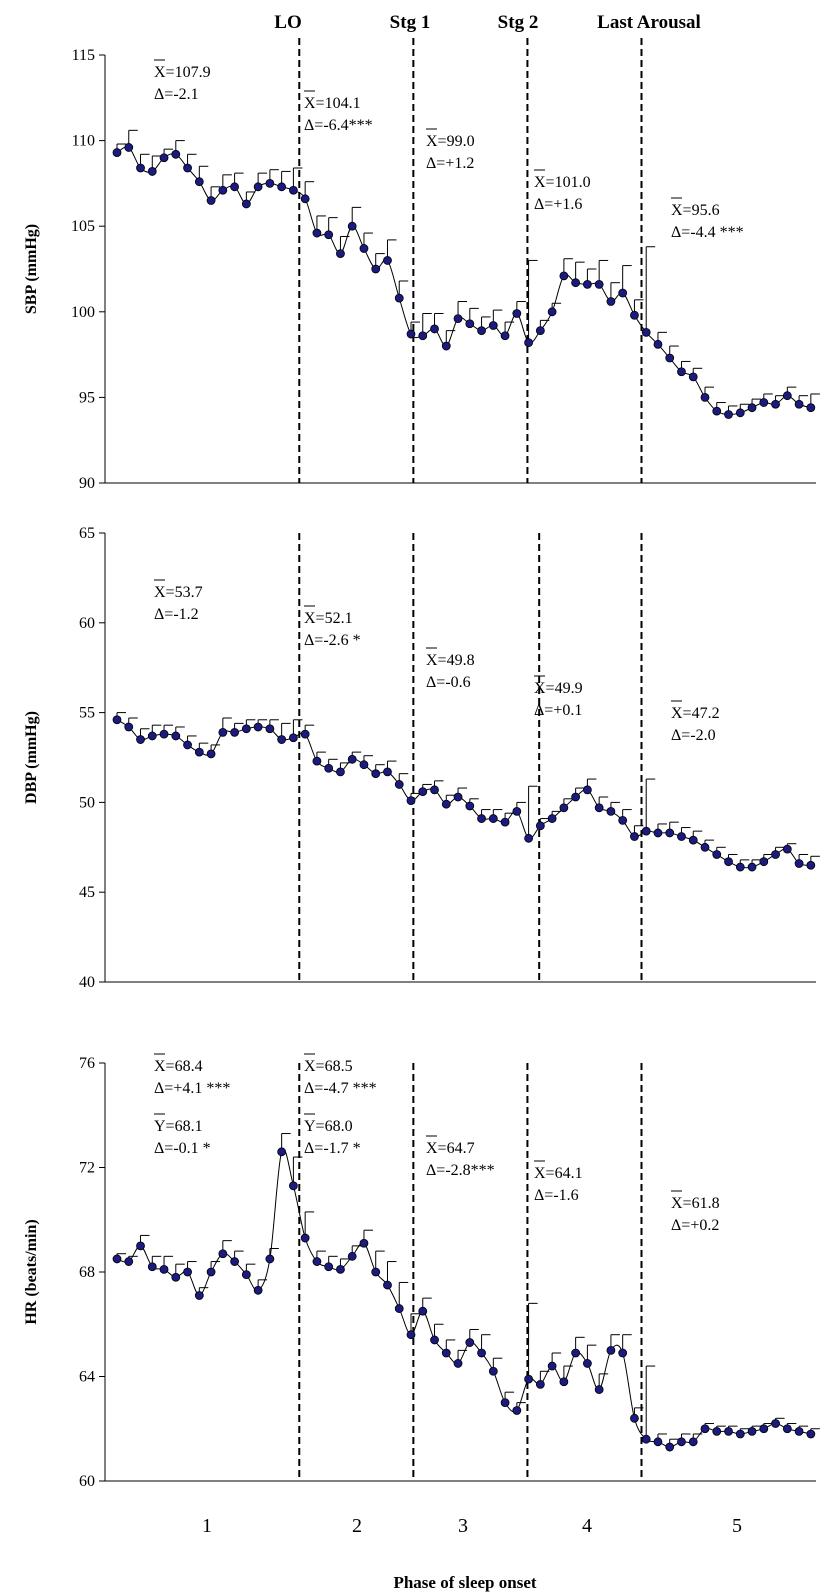 Image resolution: width=831 pixels, height=1596 pixels. I want to click on delta-annotation: Δ=-1.2, so click(176, 614).